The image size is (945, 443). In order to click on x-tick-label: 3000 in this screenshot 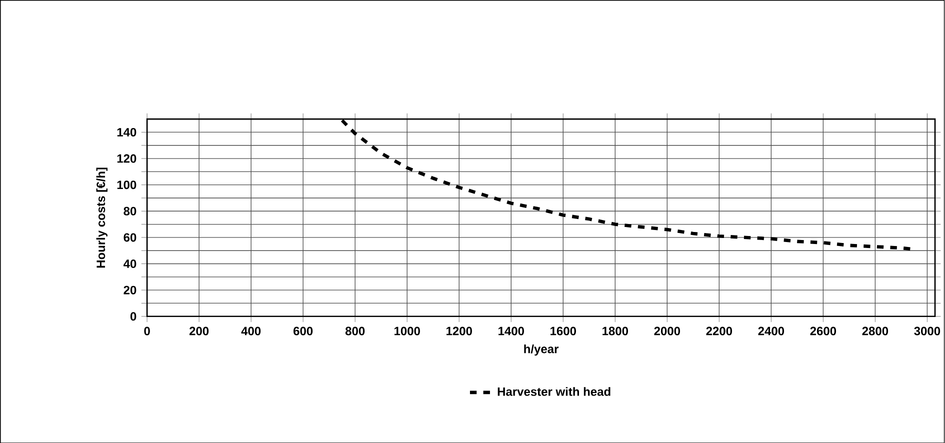, I will do `click(927, 331)`.